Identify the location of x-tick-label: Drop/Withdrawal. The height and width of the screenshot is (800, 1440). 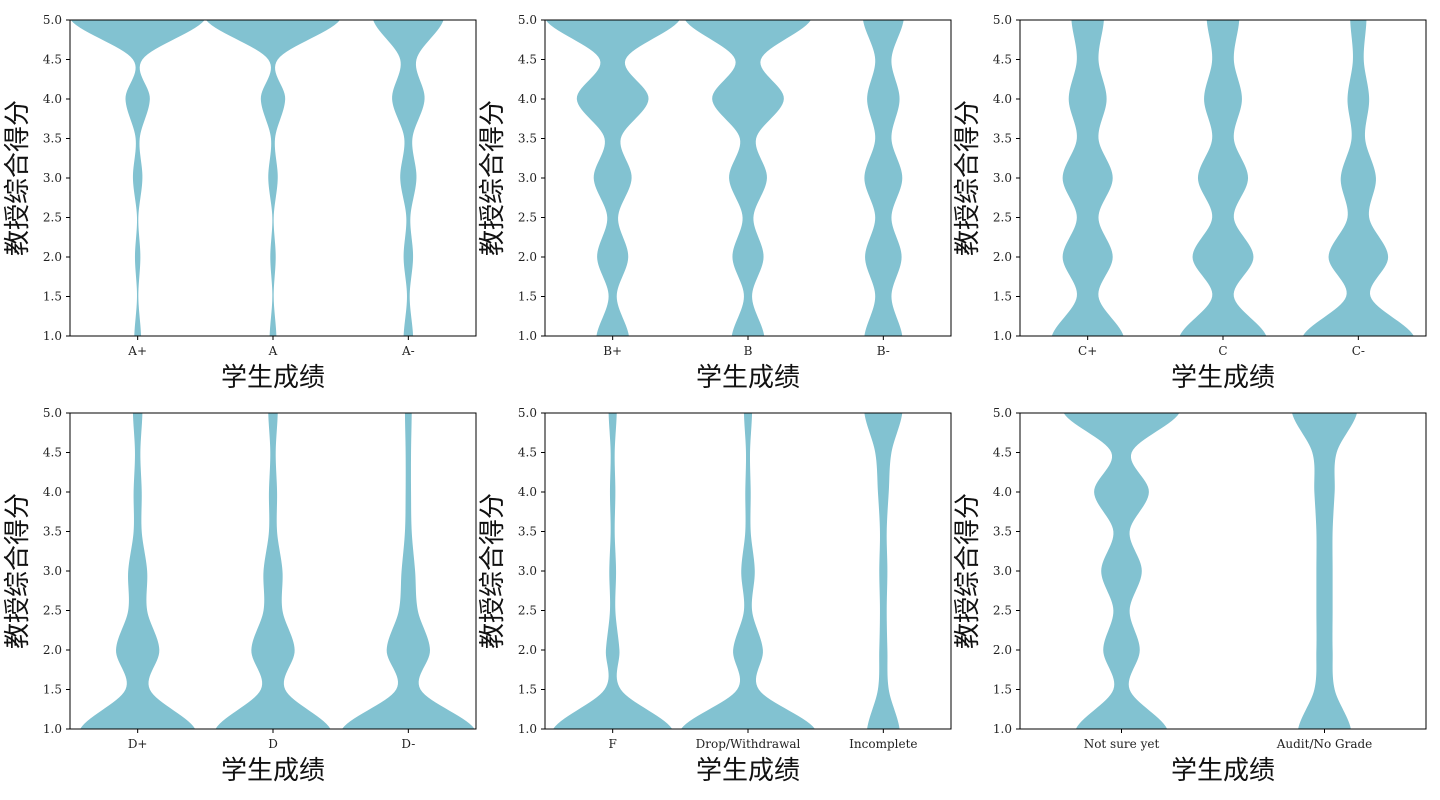
(748, 744).